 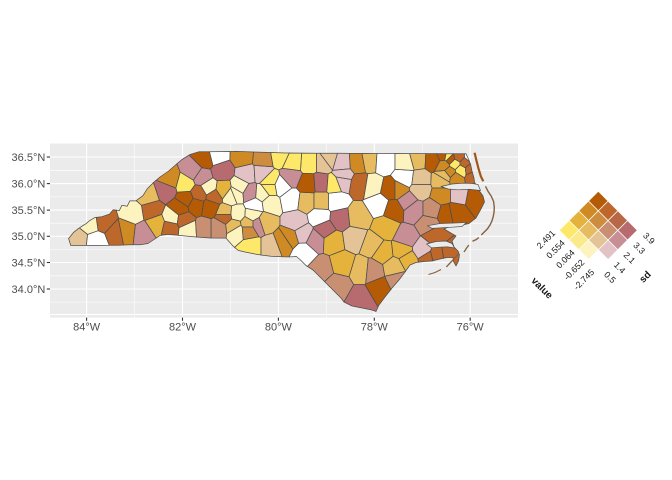 What do you see at coordinates (87, 328) in the screenshot?
I see `svg-text: 84°W` at bounding box center [87, 328].